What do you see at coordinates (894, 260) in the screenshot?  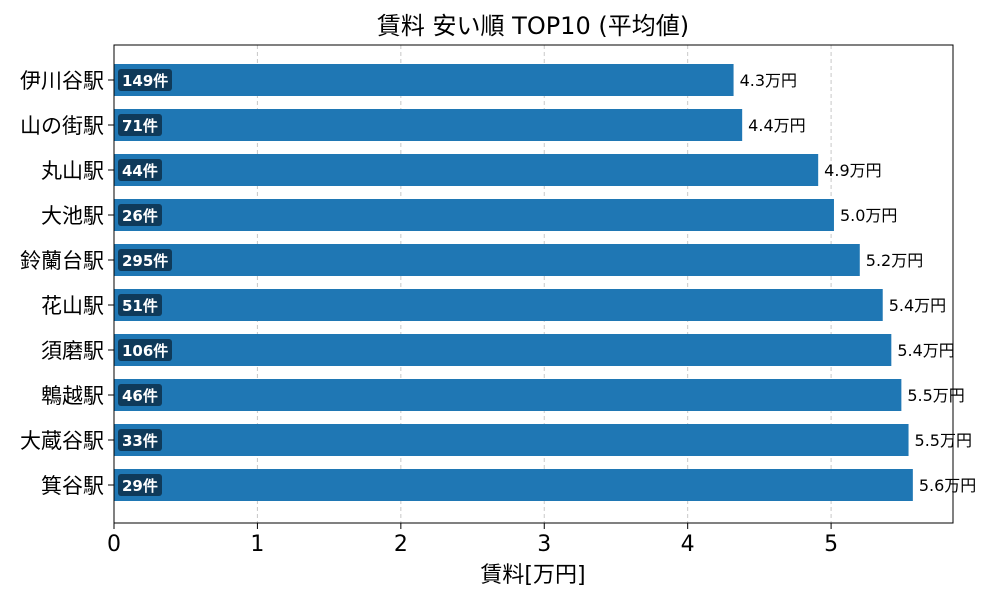 I see `value-label: 5.2万円` at bounding box center [894, 260].